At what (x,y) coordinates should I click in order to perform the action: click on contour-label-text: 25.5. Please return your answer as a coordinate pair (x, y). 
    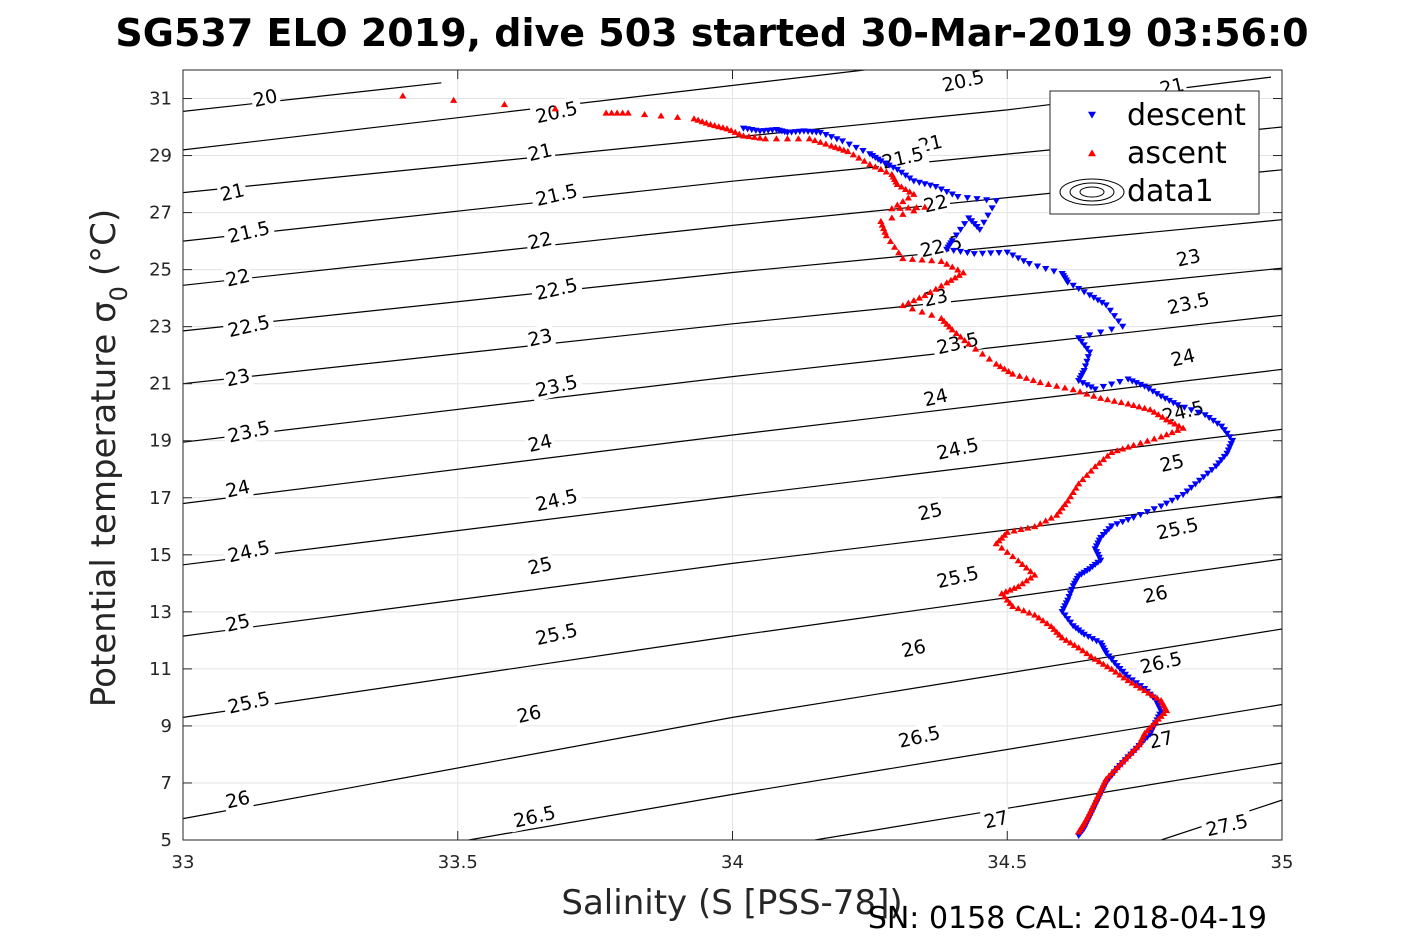
    Looking at the image, I should click on (249, 703).